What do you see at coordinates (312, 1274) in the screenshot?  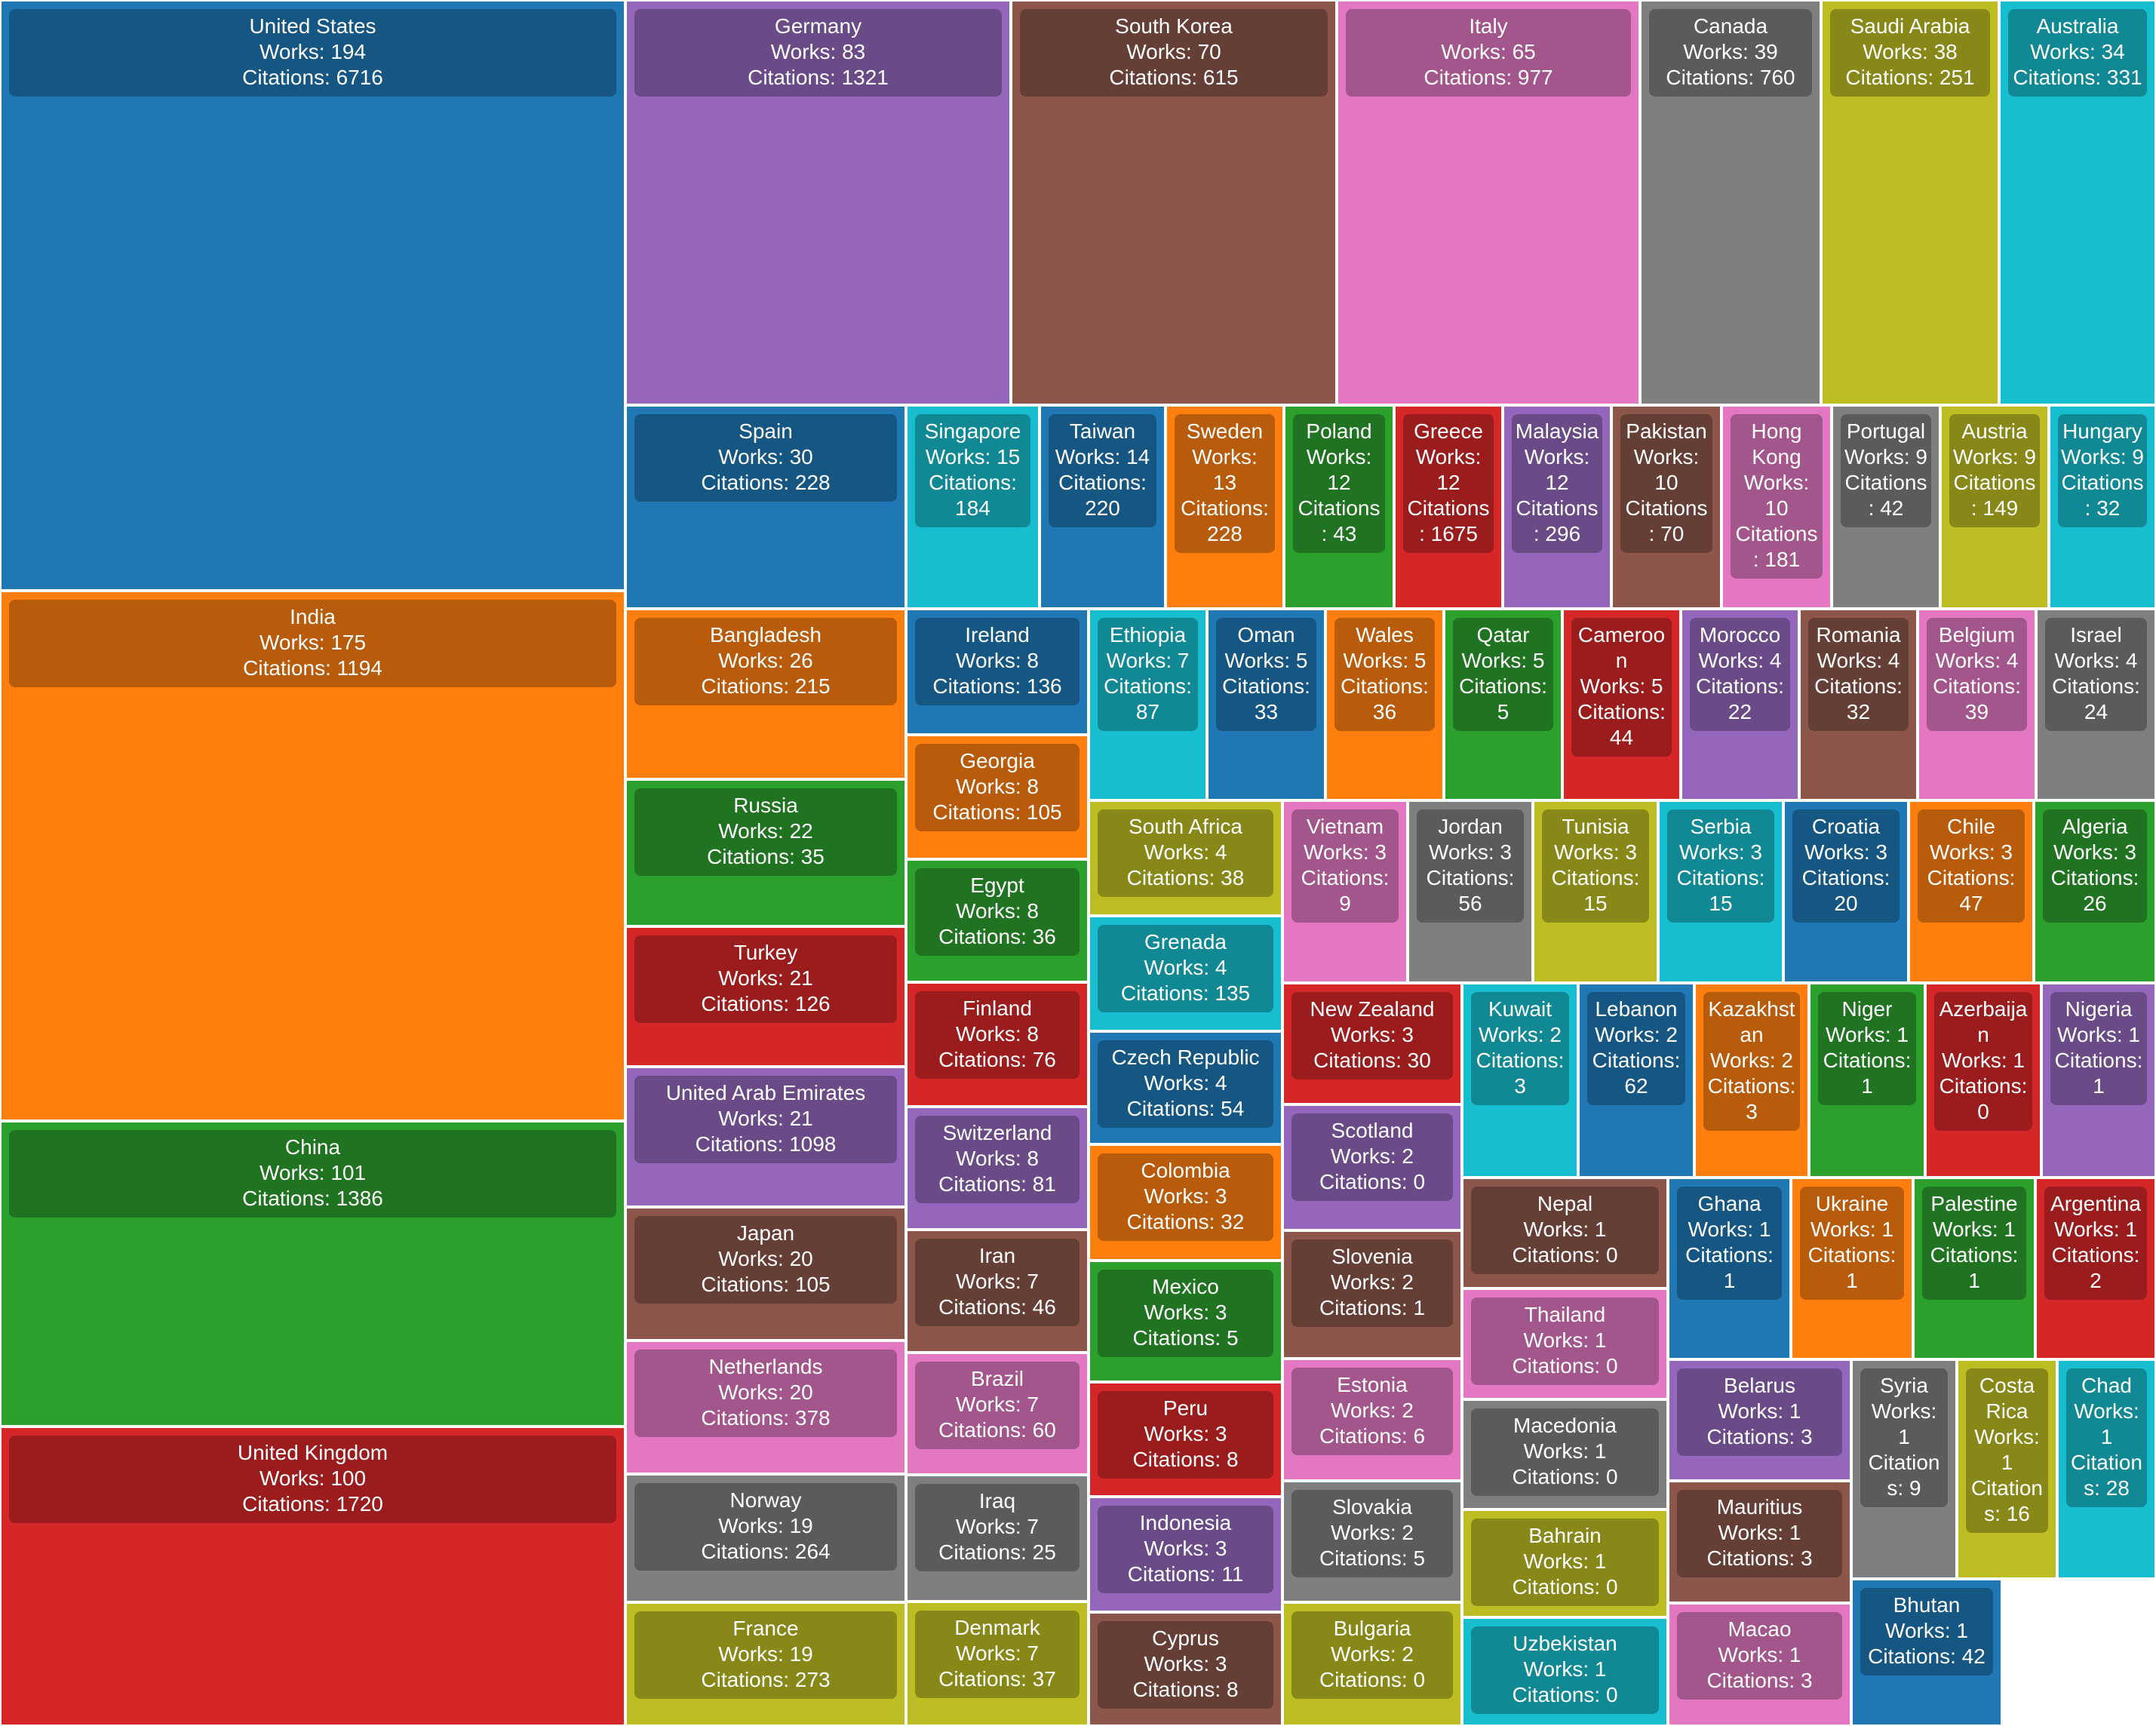 I see `tile-china: China Works: 101 Citations: 1386` at bounding box center [312, 1274].